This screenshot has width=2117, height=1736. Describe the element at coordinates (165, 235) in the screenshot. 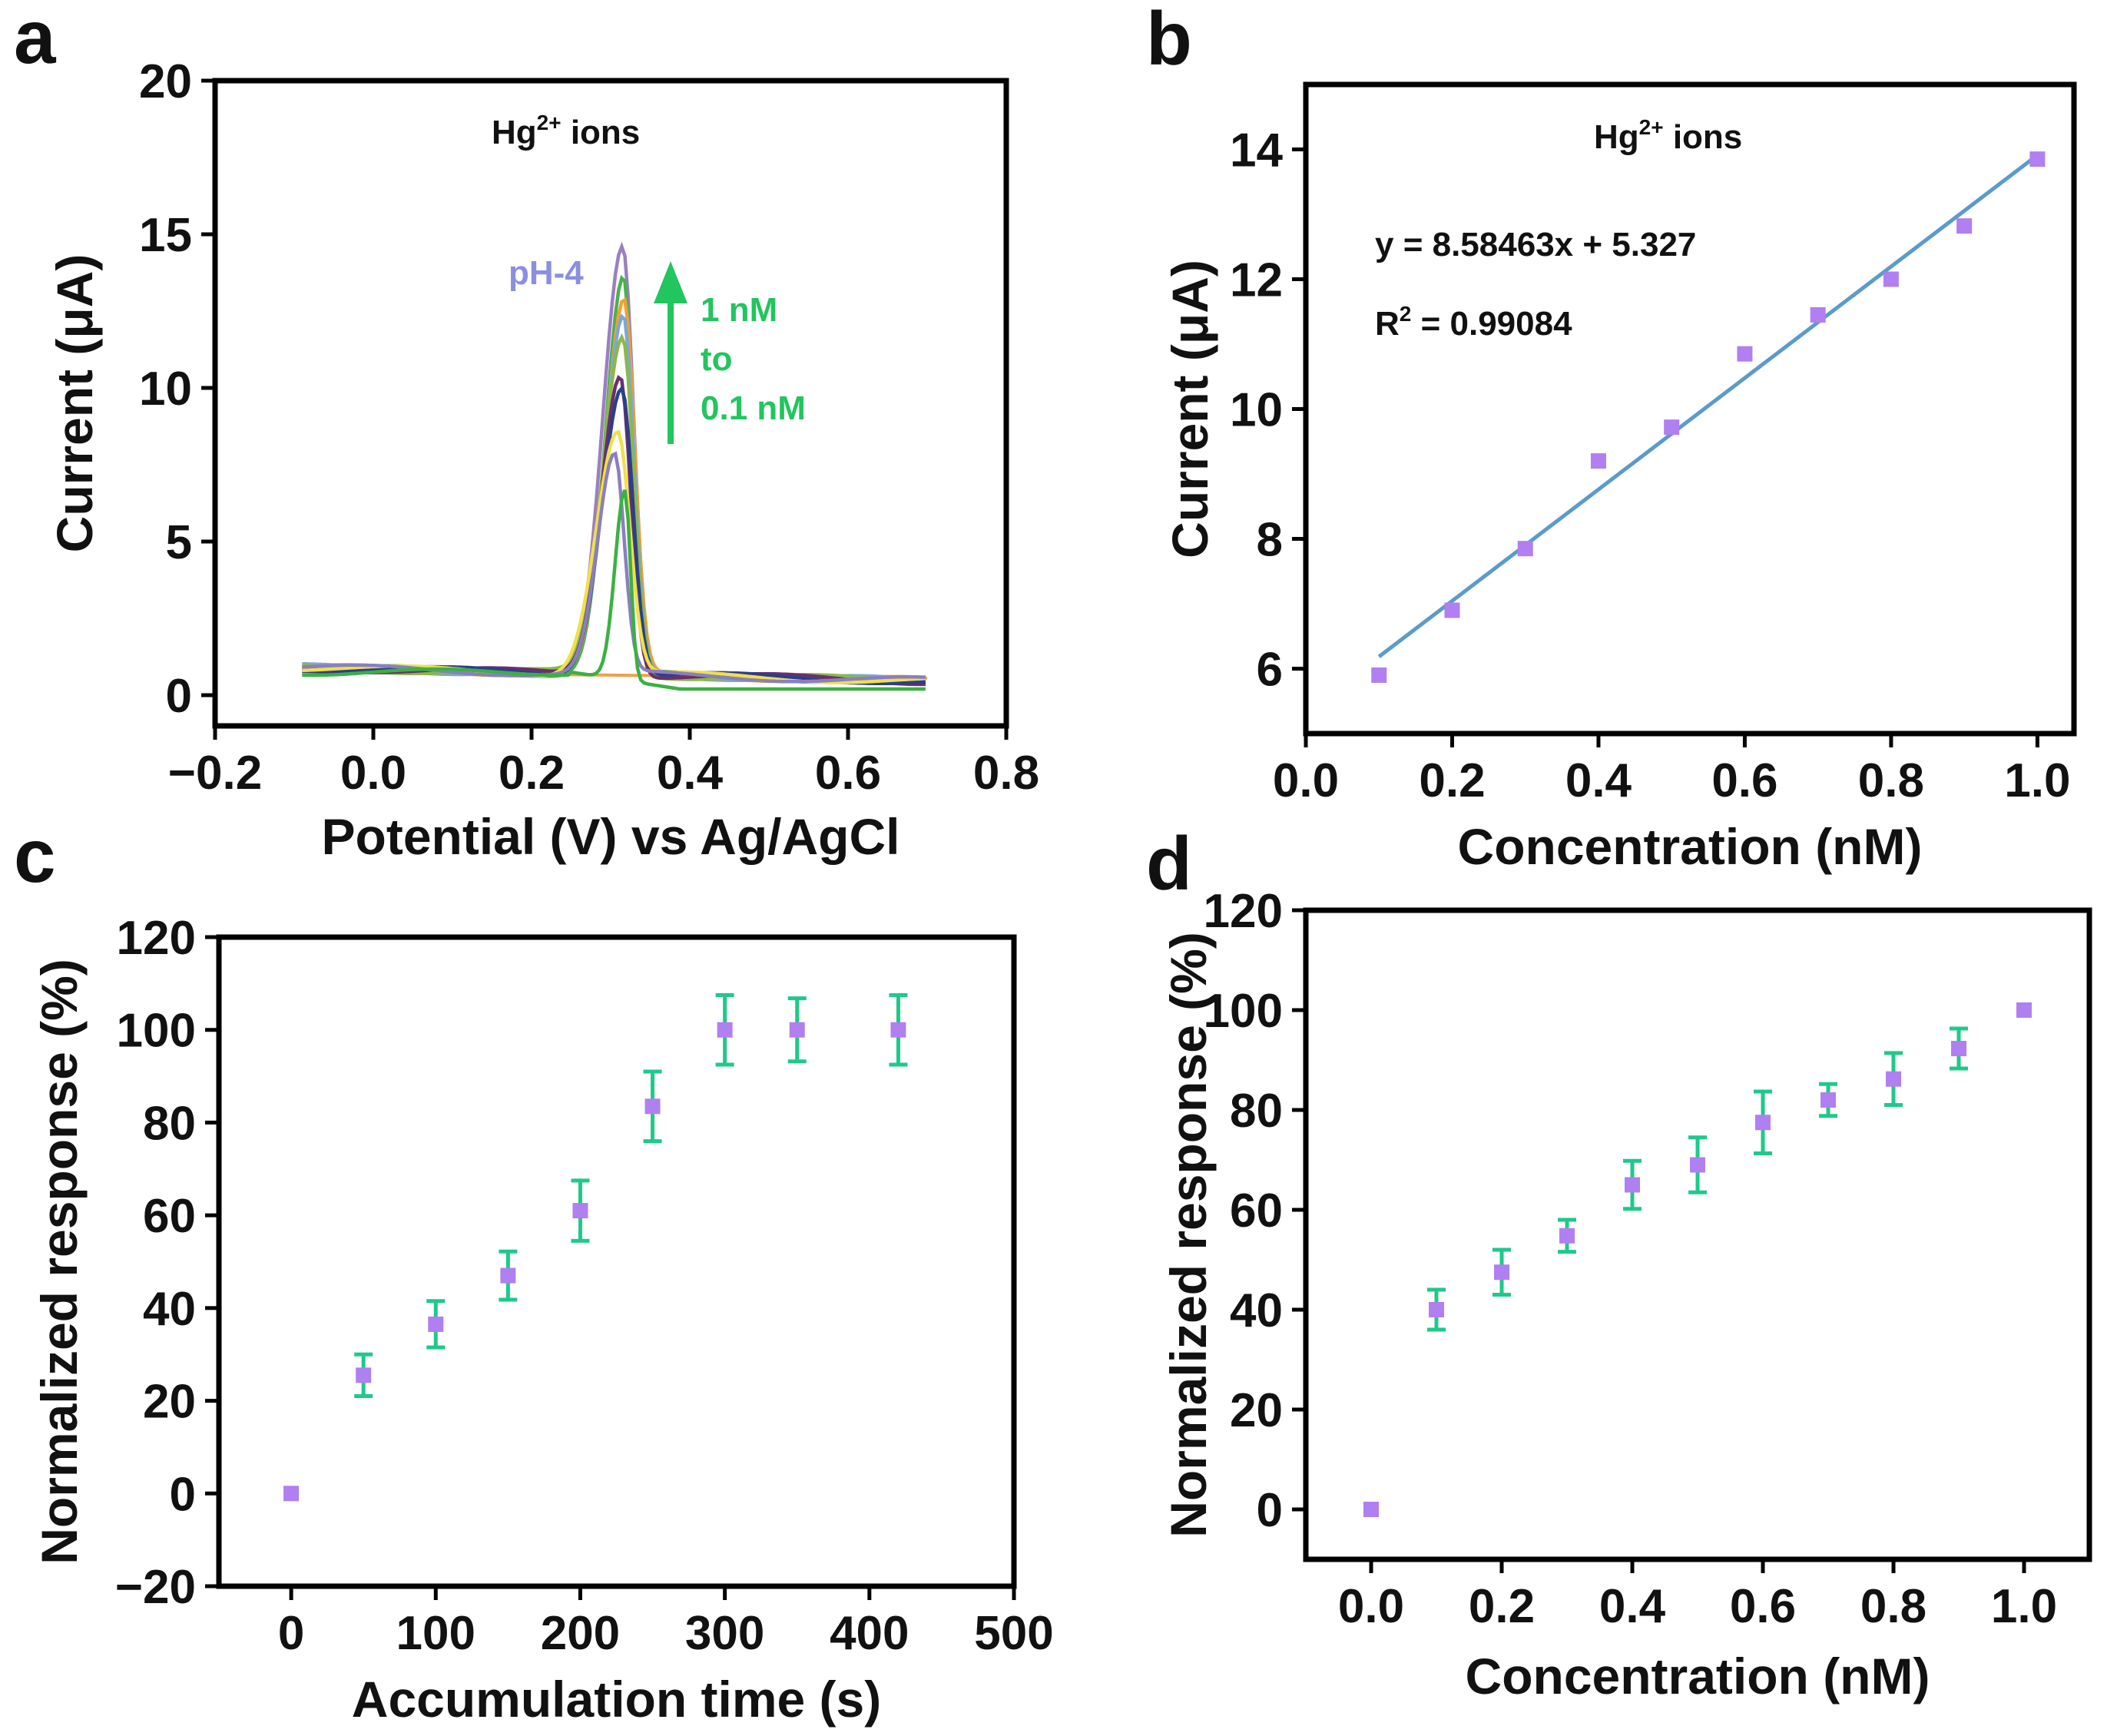

I see `y-tick-label: 15` at that location.